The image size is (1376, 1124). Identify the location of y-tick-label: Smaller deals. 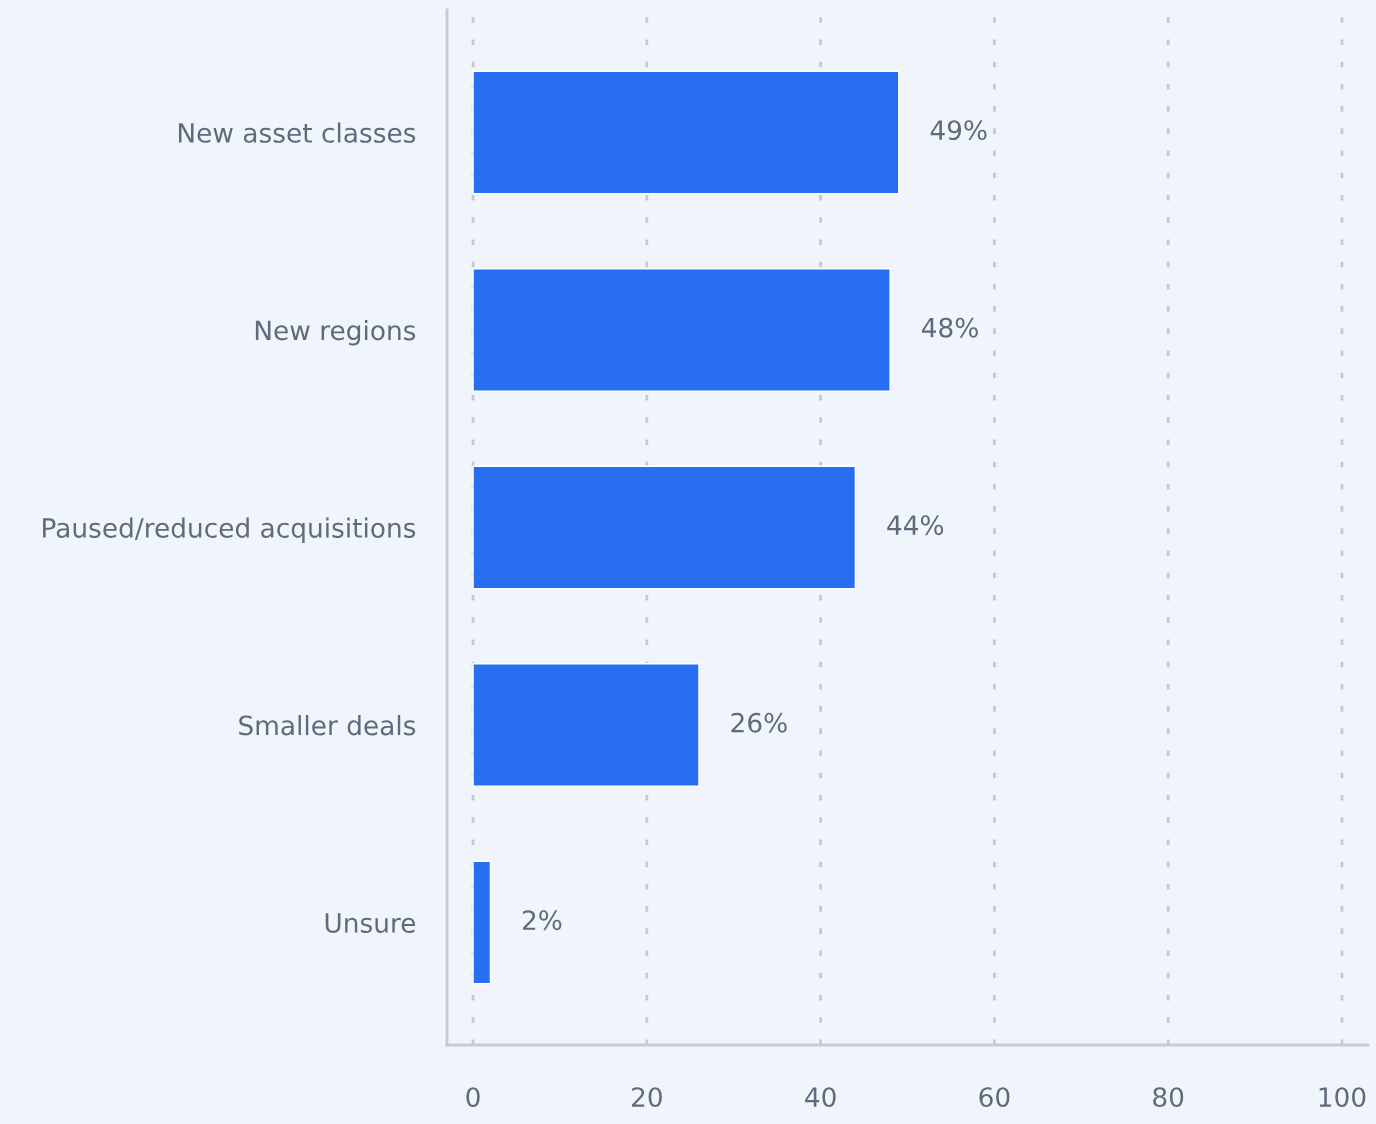
(327, 725).